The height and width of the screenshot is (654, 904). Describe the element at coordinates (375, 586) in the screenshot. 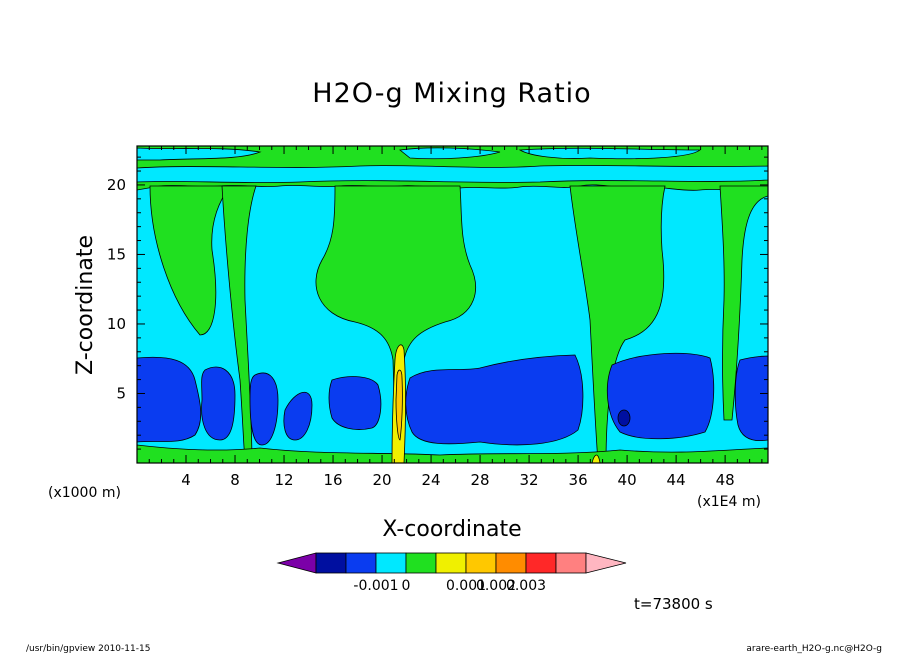

I see `colorbar-tick-label: -0.001` at that location.